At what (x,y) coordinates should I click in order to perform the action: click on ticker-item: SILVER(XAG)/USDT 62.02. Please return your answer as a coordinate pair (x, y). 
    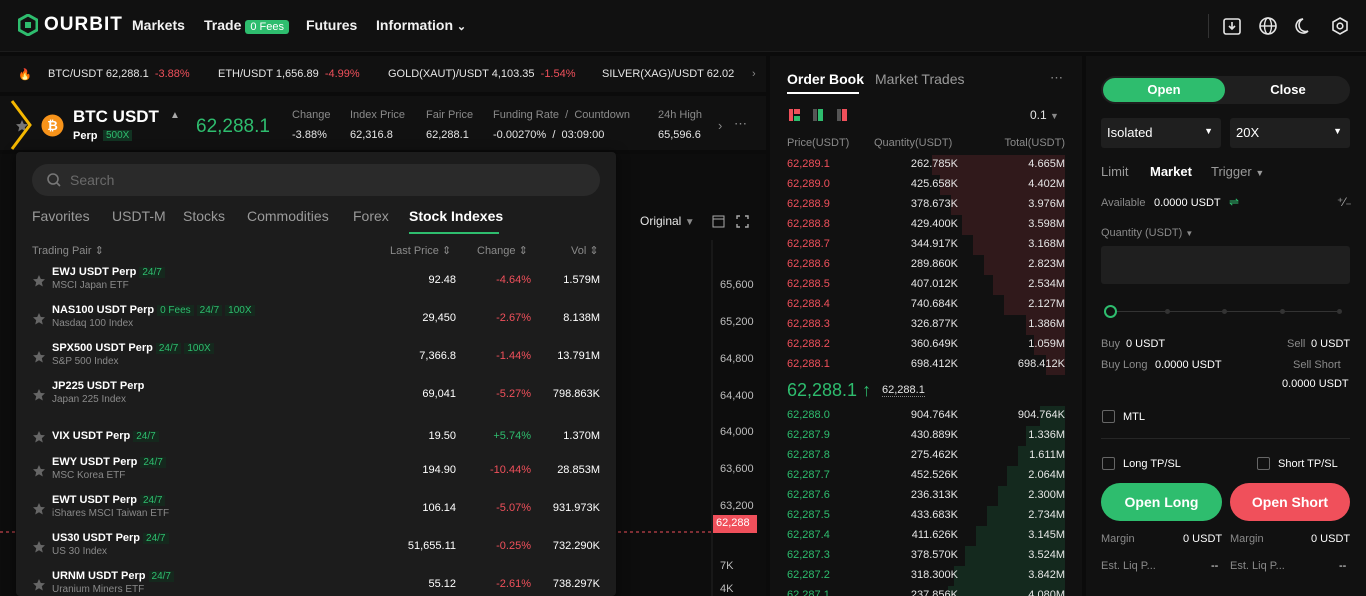
    Looking at the image, I should click on (668, 74).